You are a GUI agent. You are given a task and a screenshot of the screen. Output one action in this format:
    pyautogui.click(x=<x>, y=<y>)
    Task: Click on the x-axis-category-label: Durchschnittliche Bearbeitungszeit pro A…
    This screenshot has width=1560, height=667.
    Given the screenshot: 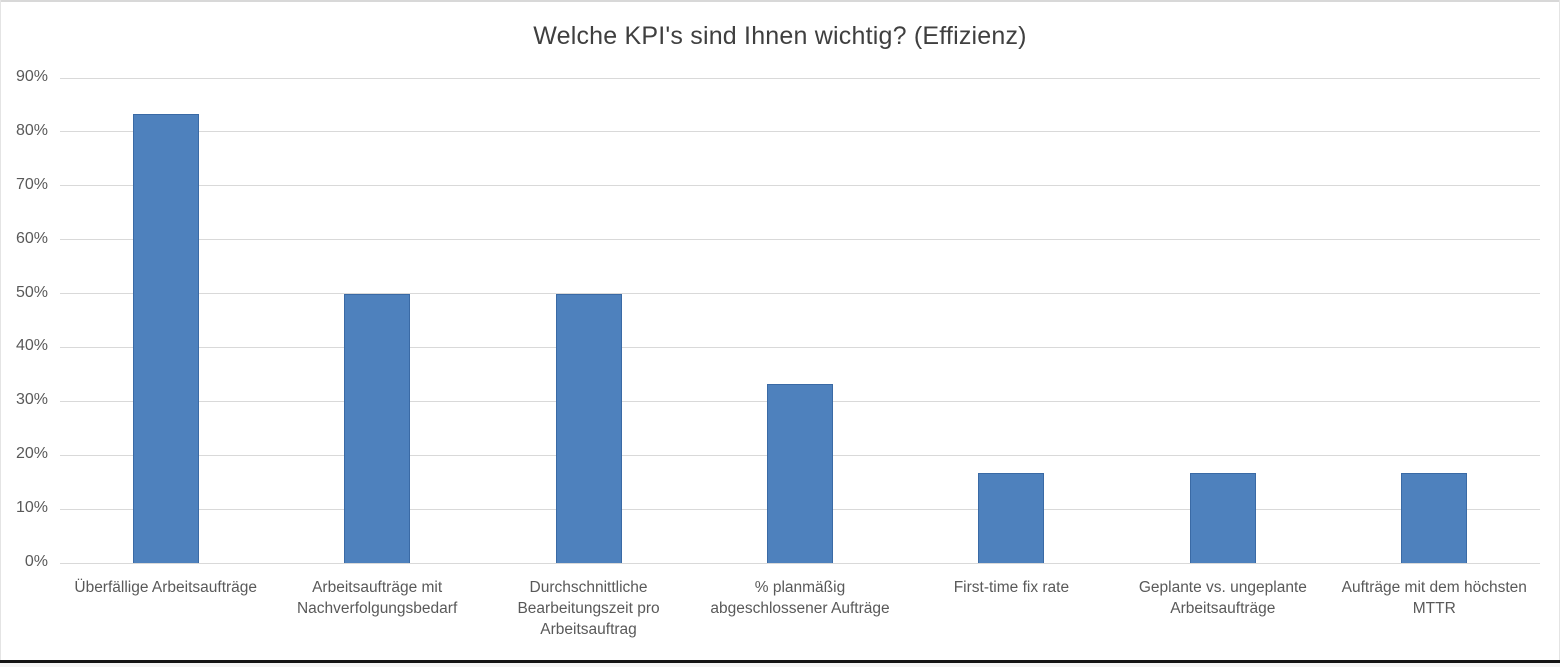 What is the action you would take?
    pyautogui.click(x=588, y=608)
    